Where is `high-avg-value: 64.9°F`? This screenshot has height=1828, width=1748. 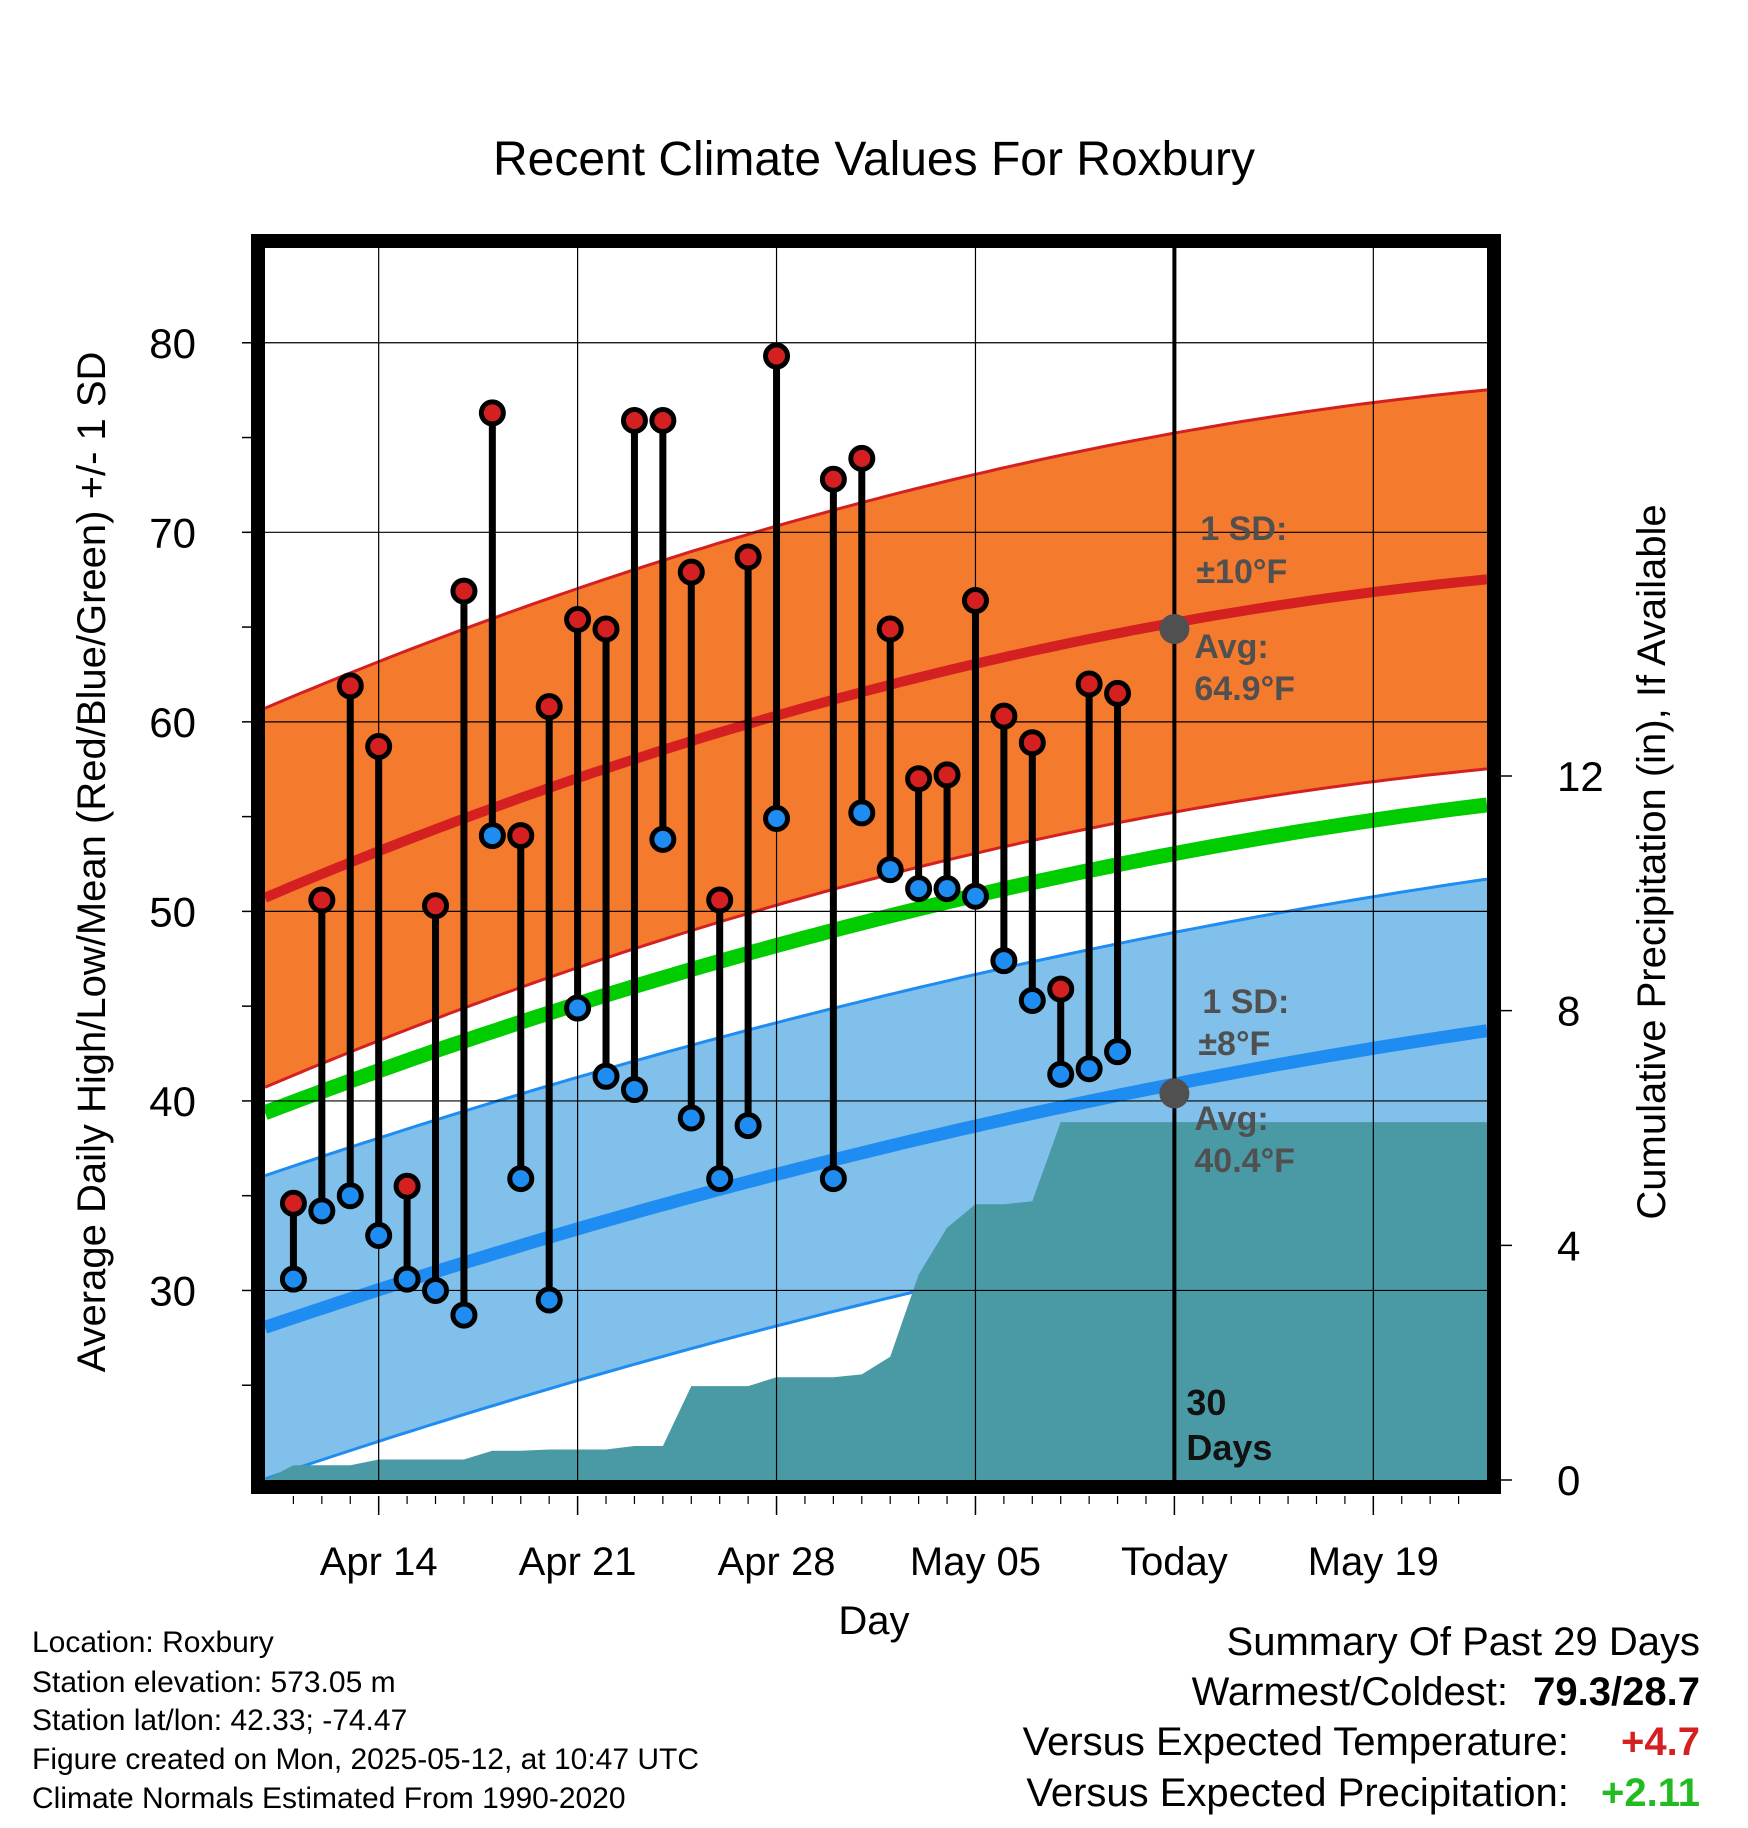
high-avg-value: 64.9°F is located at coordinates (1244, 689).